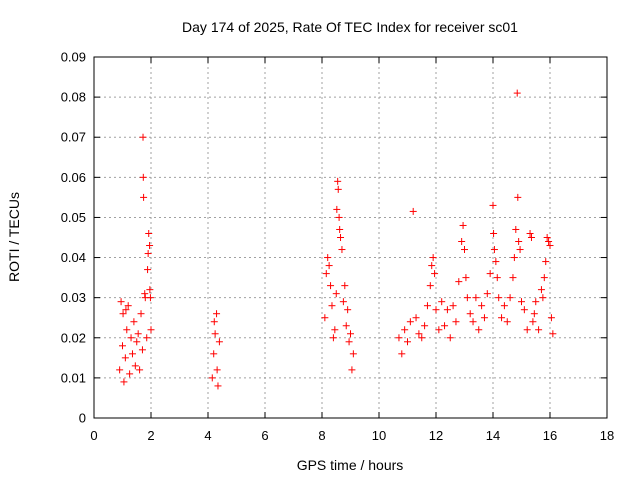  Describe the element at coordinates (73, 177) in the screenshot. I see `y-tick-label: 0.06` at that location.